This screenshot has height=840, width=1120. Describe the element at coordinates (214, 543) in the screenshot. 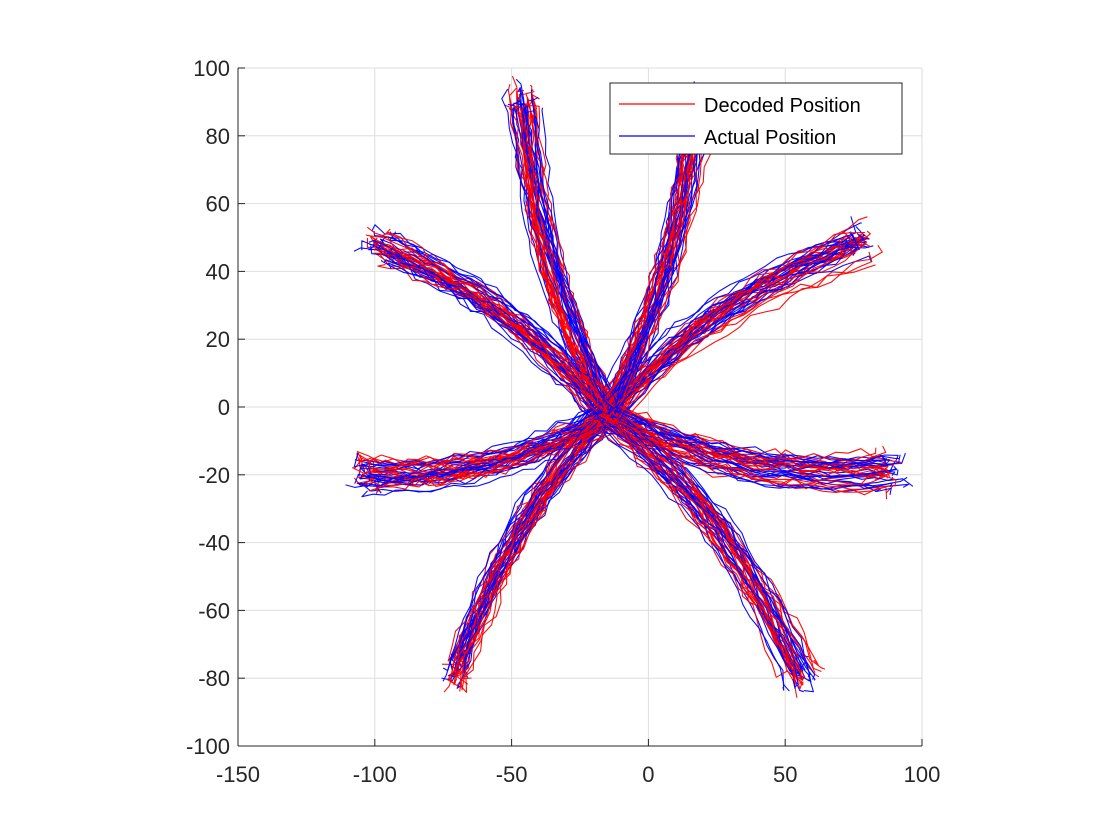

I see `y-tick-label: -40` at that location.